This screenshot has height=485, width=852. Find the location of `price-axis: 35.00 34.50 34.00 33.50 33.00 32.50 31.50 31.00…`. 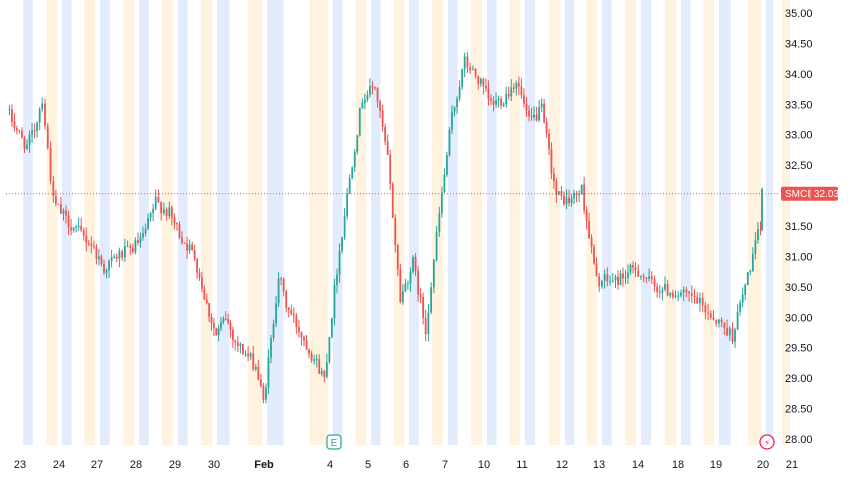

price-axis: 35.00 34.50 34.00 33.50 33.00 32.50 31.50 31.00… is located at coordinates (799, 227).